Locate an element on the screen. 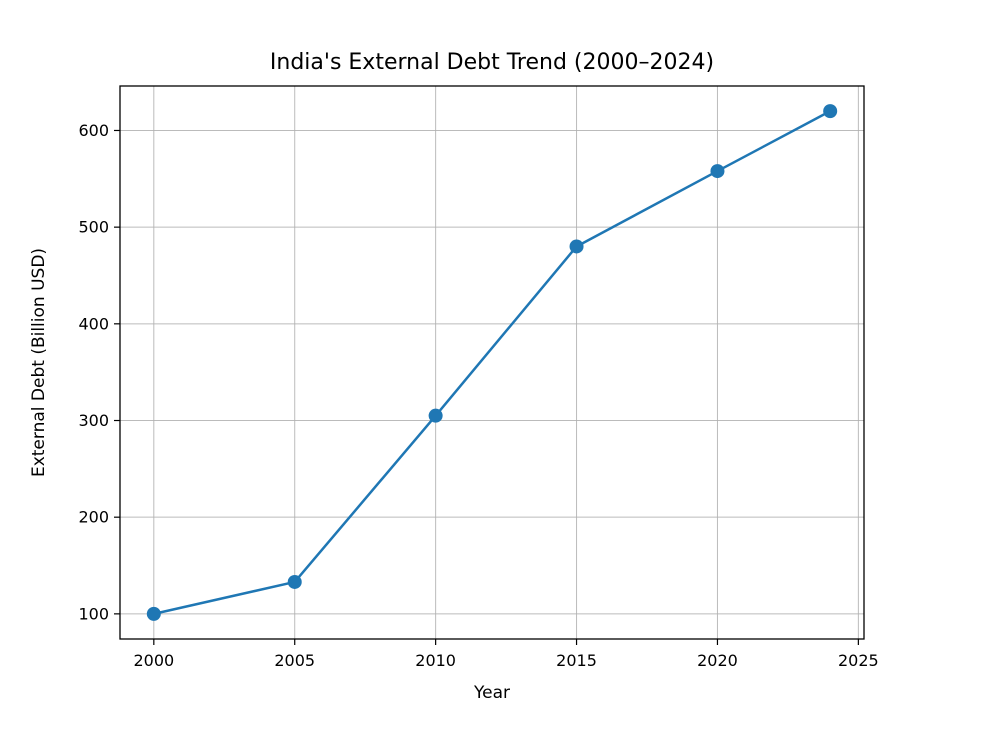 This screenshot has width=984, height=730. y-tick-label: 400 is located at coordinates (93, 323).